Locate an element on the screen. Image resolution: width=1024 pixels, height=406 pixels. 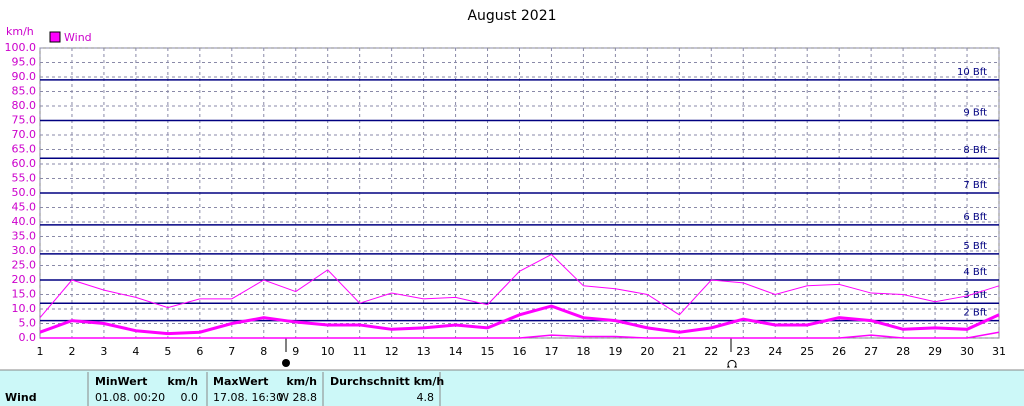
y-tick-label: 5.0 is located at coordinates (28, 323).